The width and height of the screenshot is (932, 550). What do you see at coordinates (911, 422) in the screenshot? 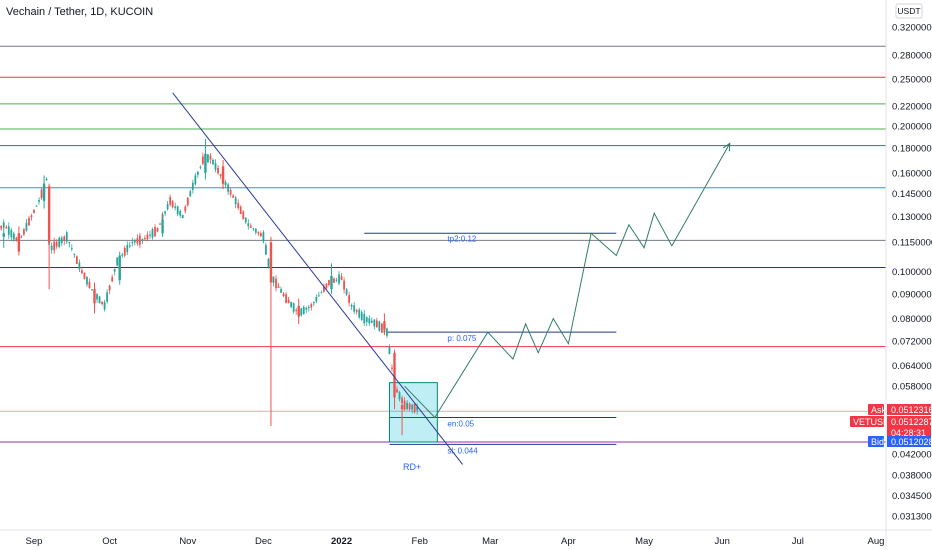
I see `price-tag-value: 0.0512287` at bounding box center [911, 422].